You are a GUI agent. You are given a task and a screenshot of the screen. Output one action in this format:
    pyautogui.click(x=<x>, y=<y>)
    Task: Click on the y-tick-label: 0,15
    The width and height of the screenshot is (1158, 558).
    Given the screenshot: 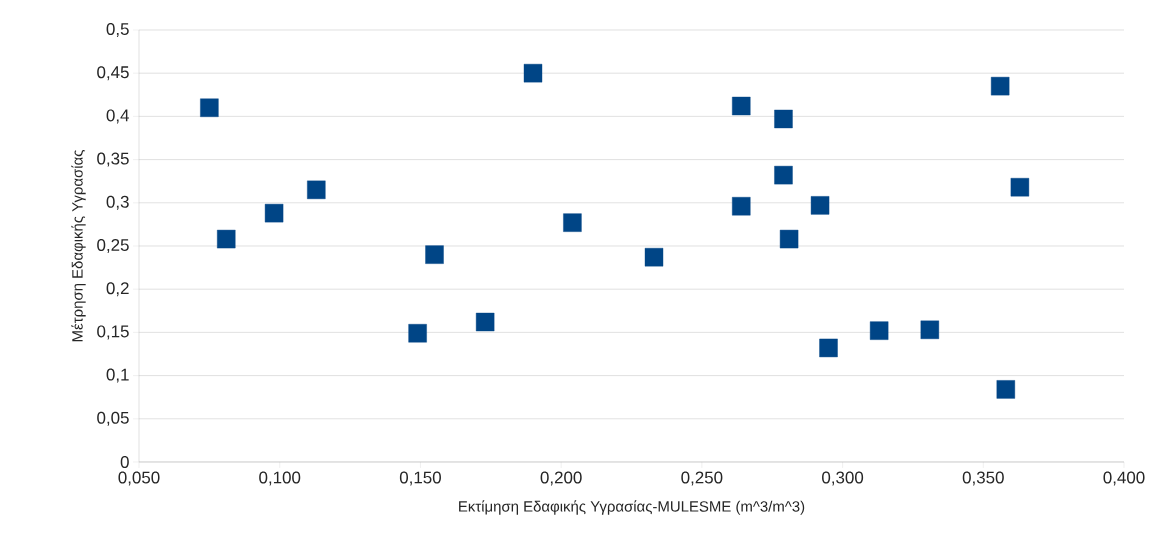 What is the action you would take?
    pyautogui.click(x=113, y=332)
    